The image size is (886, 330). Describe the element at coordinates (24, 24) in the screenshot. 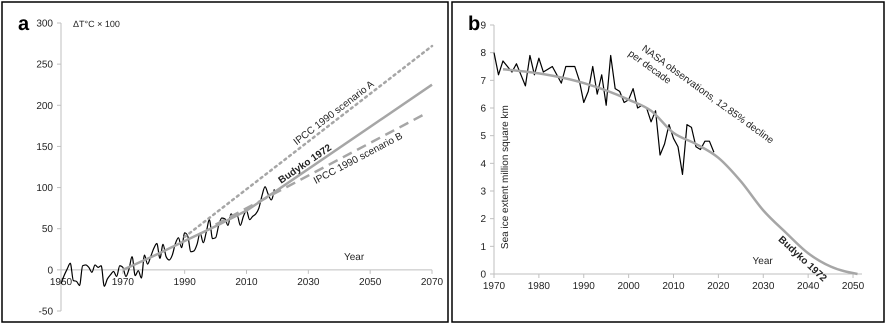

I see `chart-title: a` at that location.